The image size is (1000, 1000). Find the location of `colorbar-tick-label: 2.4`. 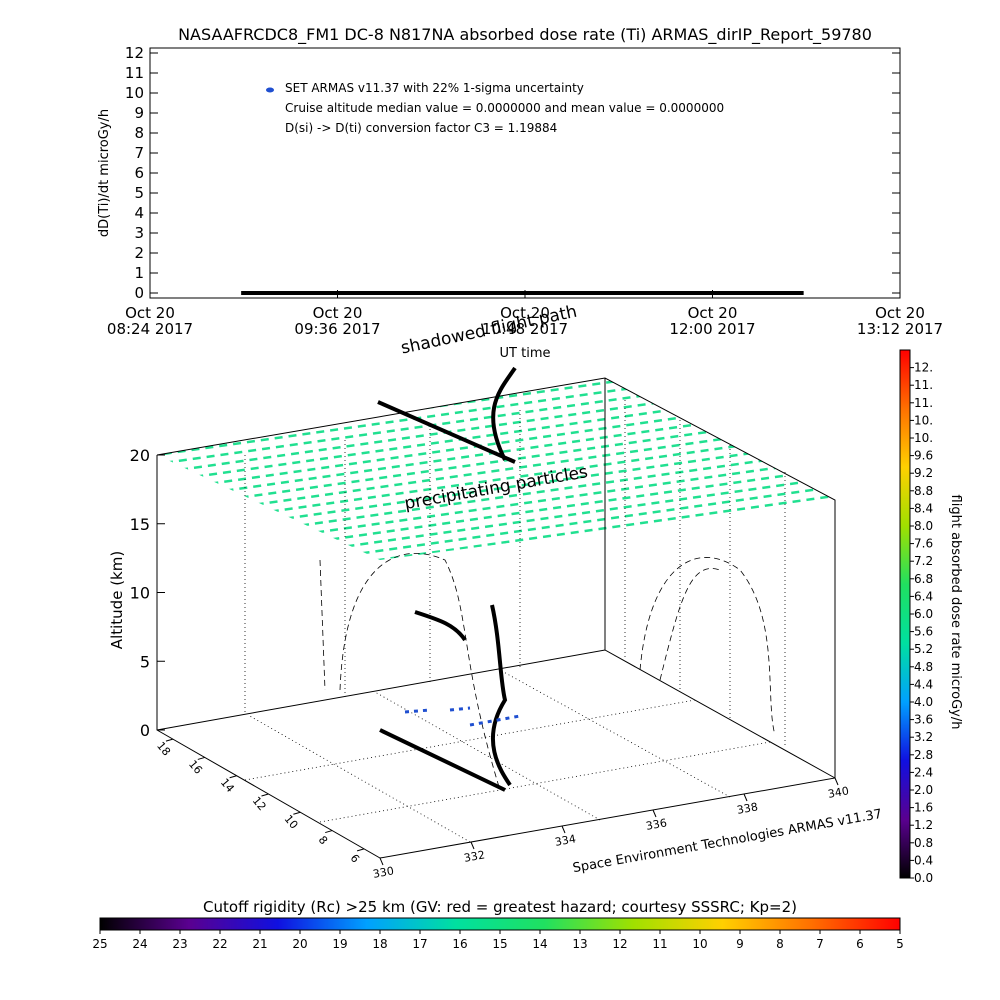

colorbar-tick-label: 2.4 is located at coordinates (923, 772).